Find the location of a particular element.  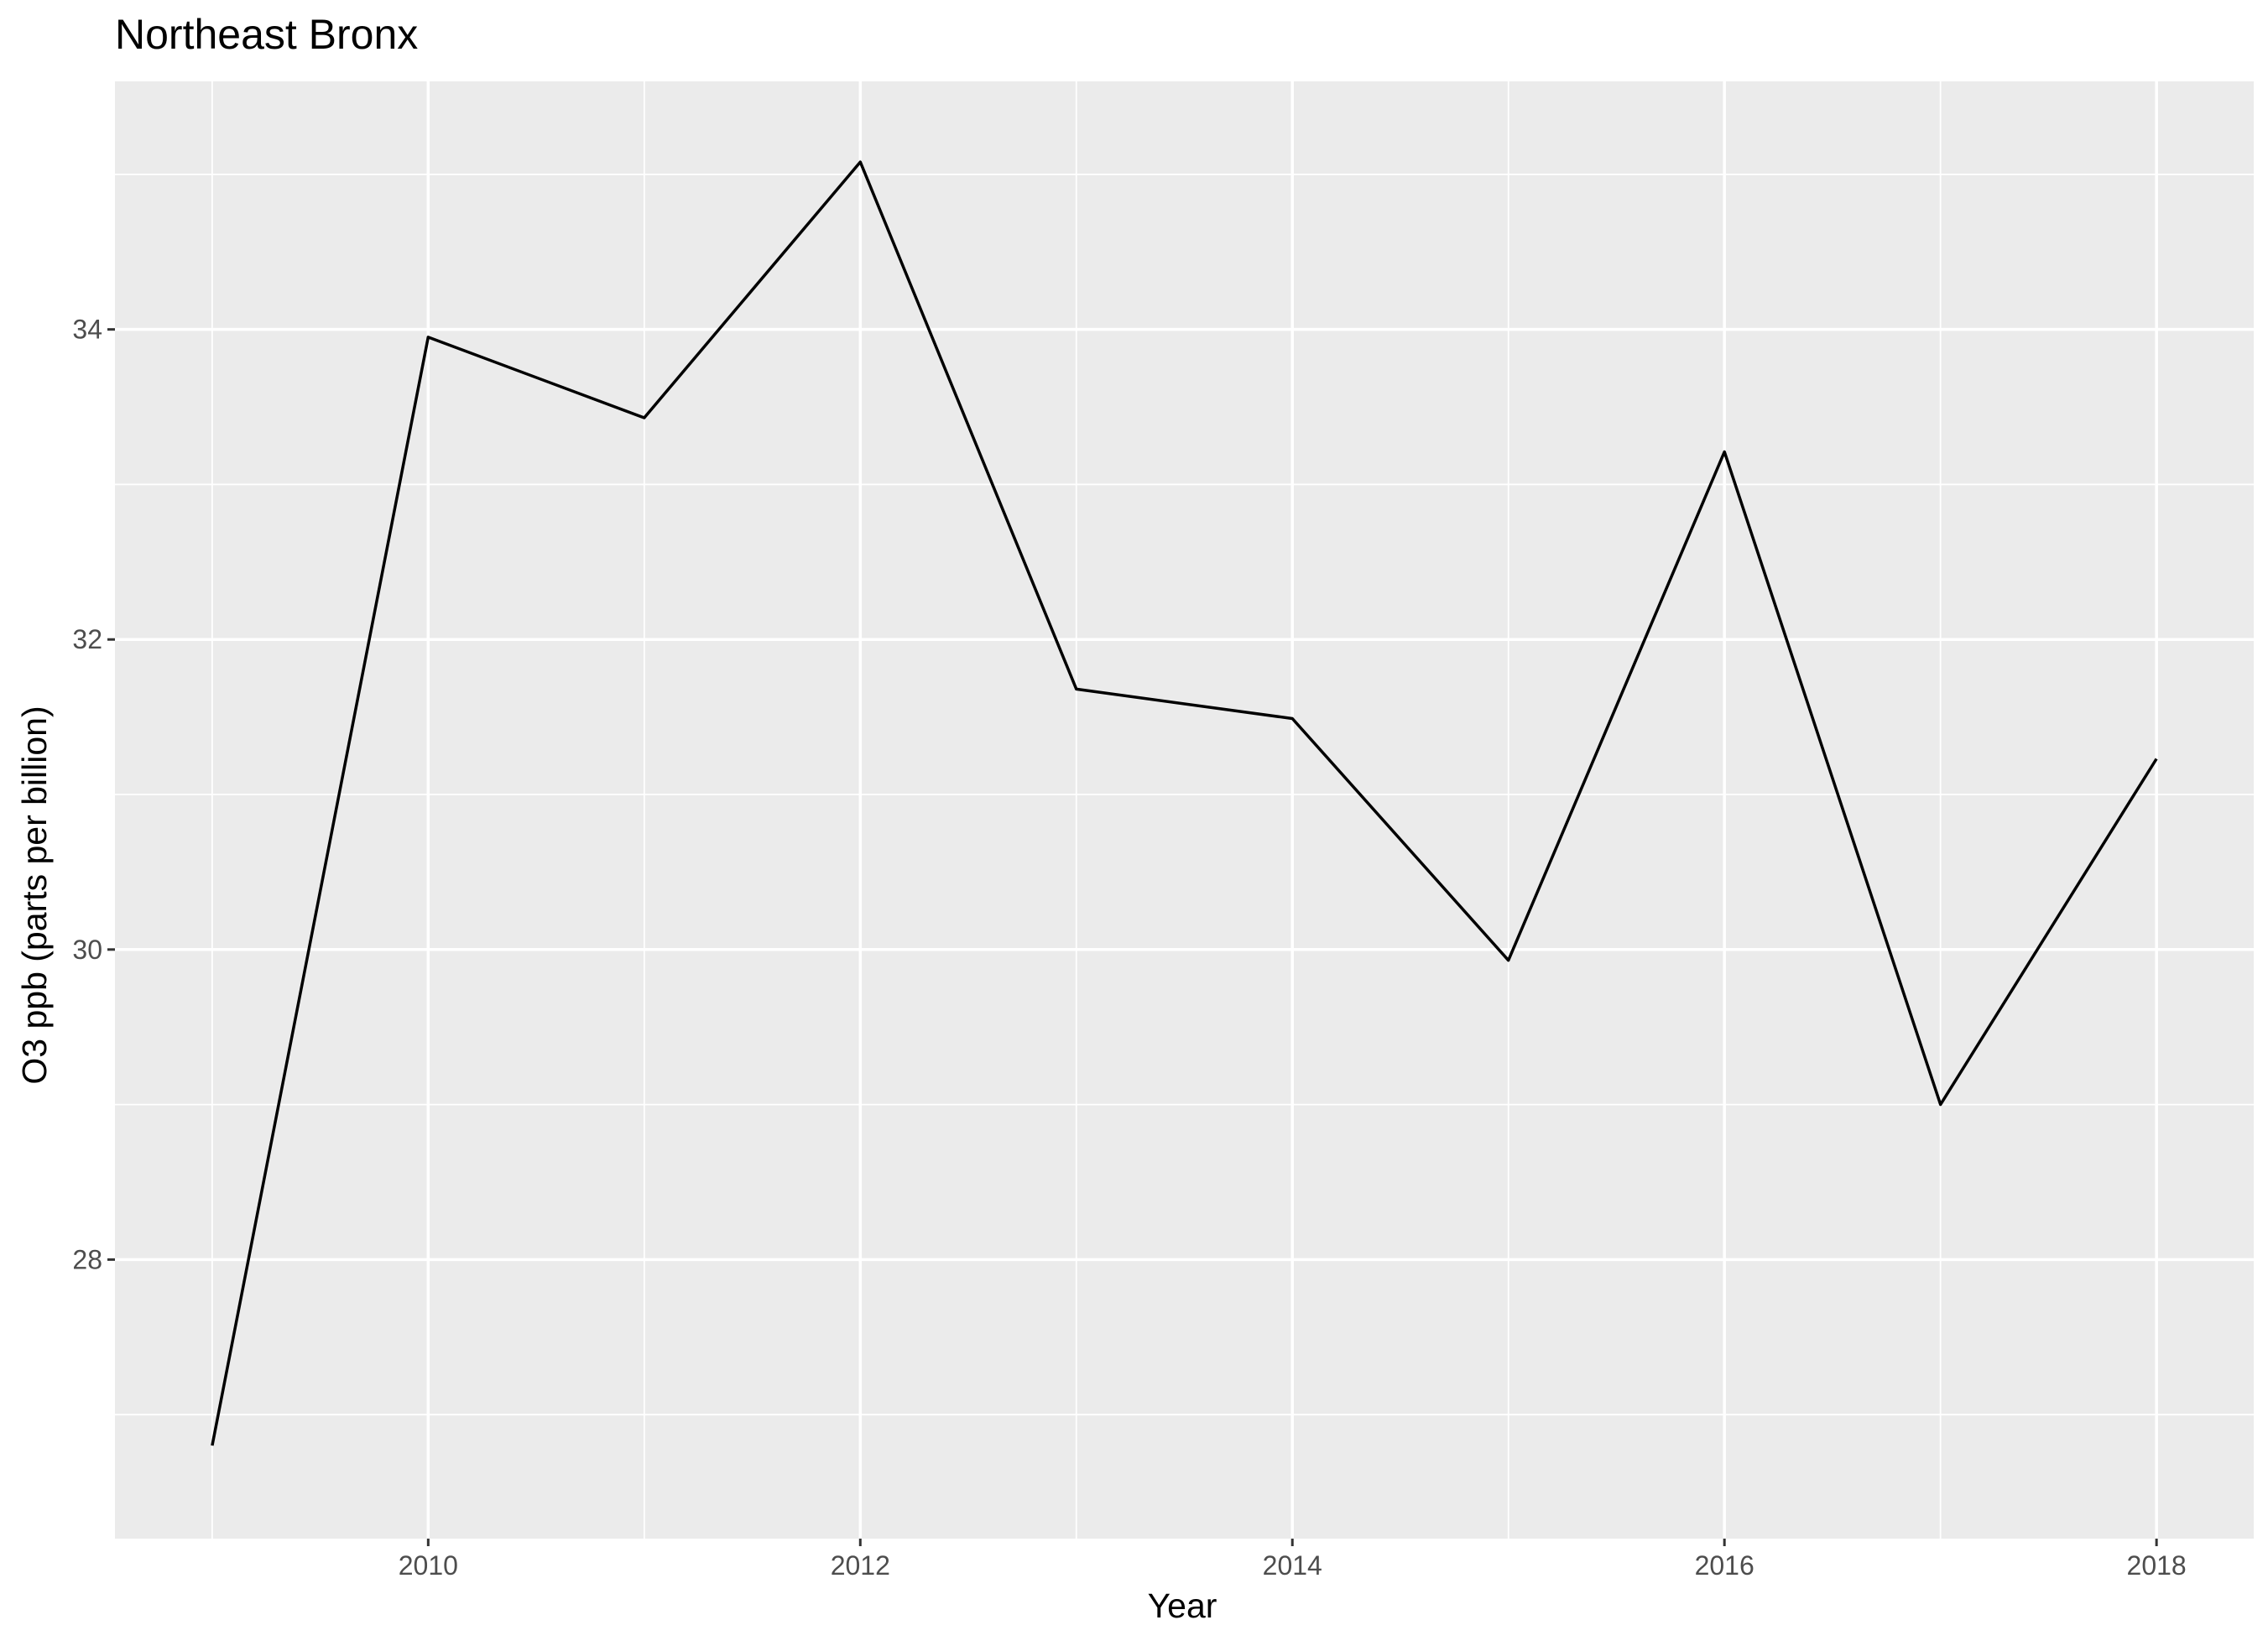

x-tick-label: 2014 is located at coordinates (1293, 1566).